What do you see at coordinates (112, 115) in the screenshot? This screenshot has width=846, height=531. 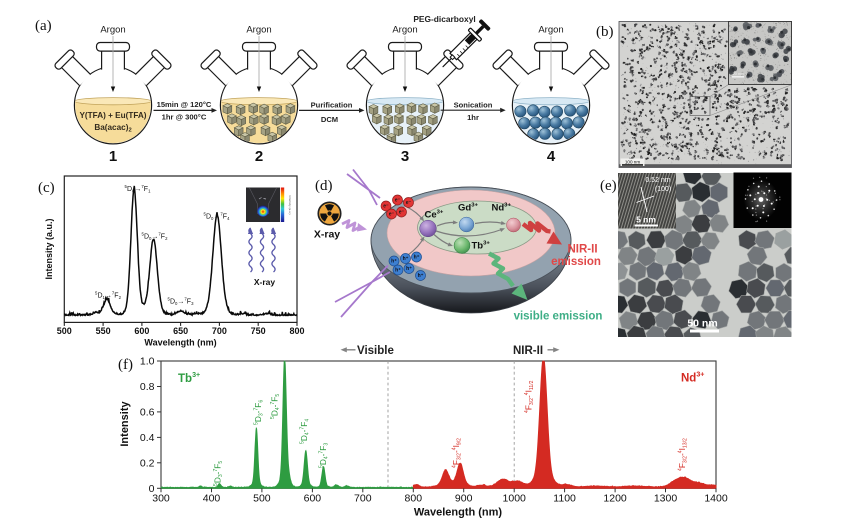 I see `svg-text: Y(TFA) + Eu(TFA)` at bounding box center [112, 115].